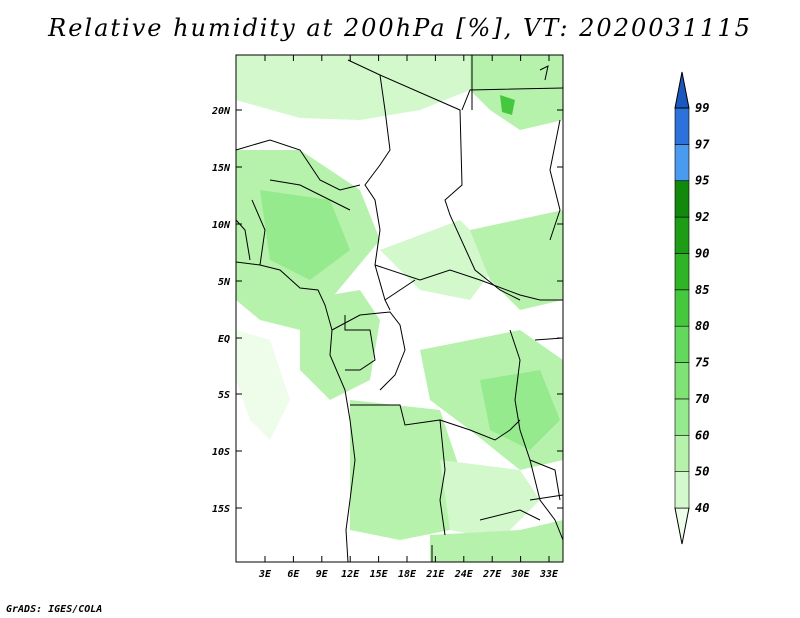  Describe the element at coordinates (221, 452) in the screenshot. I see `lat-label: 10S` at that location.